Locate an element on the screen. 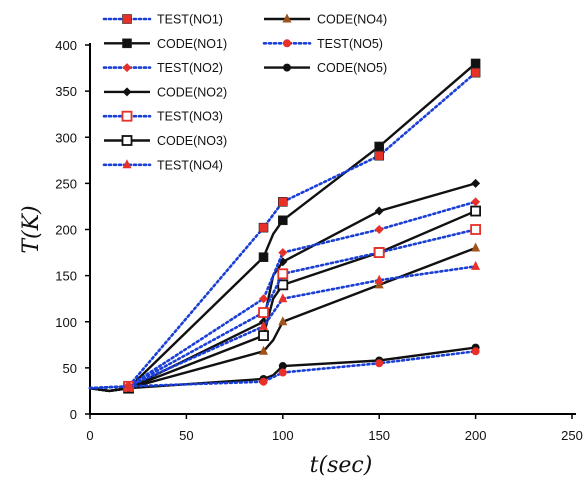  legend-item-test-no2: TEST(NO2) is located at coordinates (162, 68).